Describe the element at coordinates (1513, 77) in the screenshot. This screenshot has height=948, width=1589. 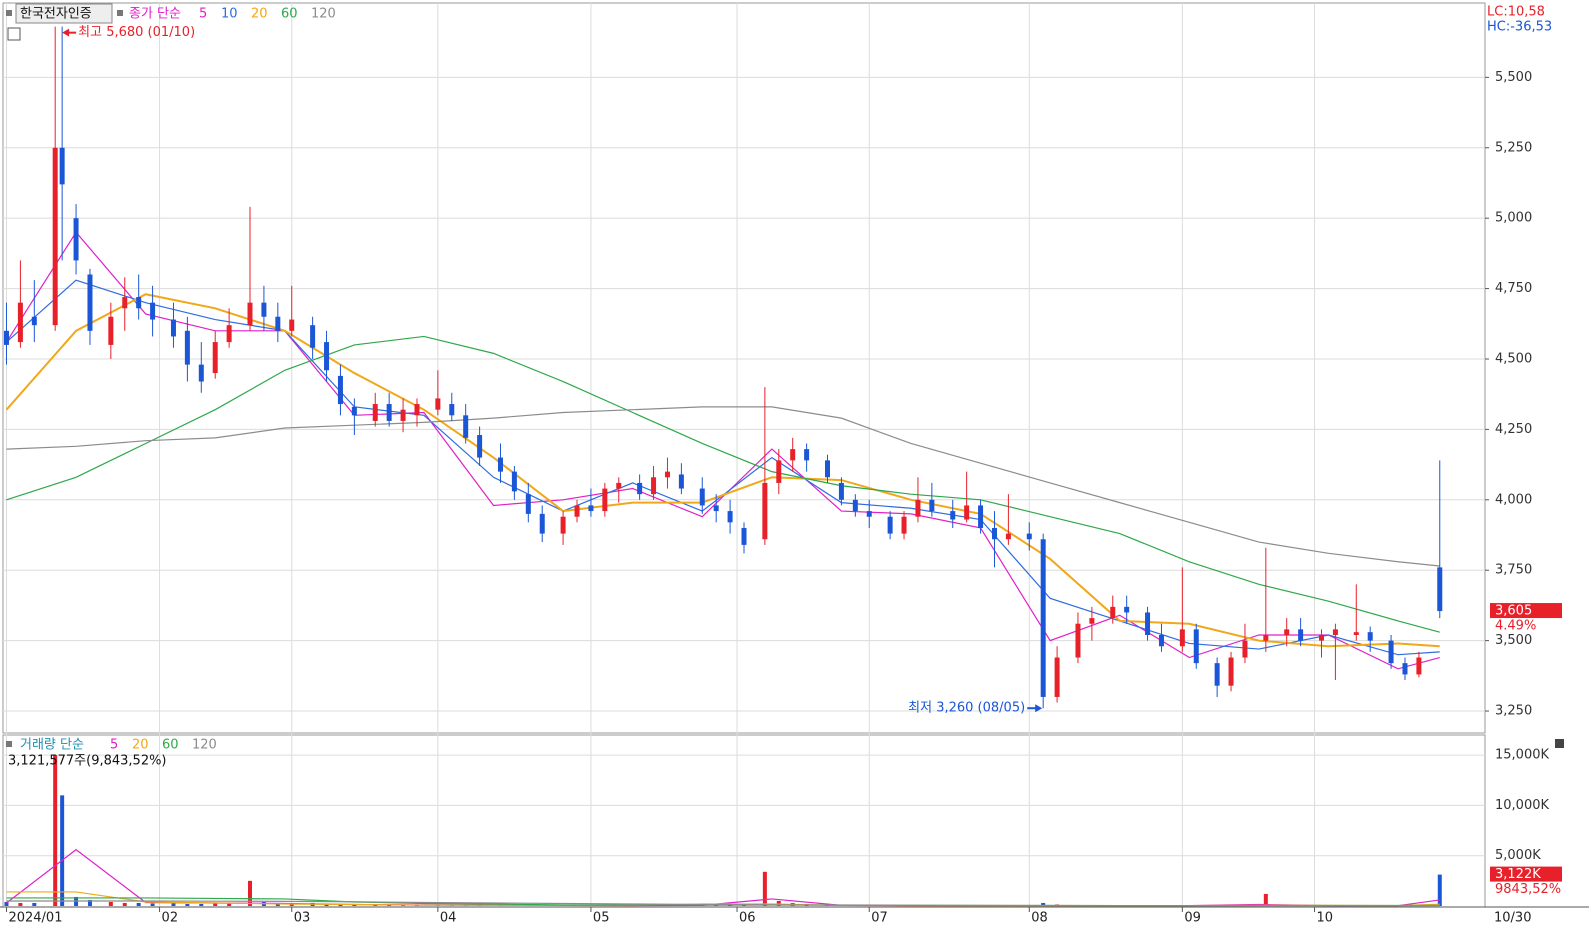
I see `y-tick-label: 5,500` at that location.